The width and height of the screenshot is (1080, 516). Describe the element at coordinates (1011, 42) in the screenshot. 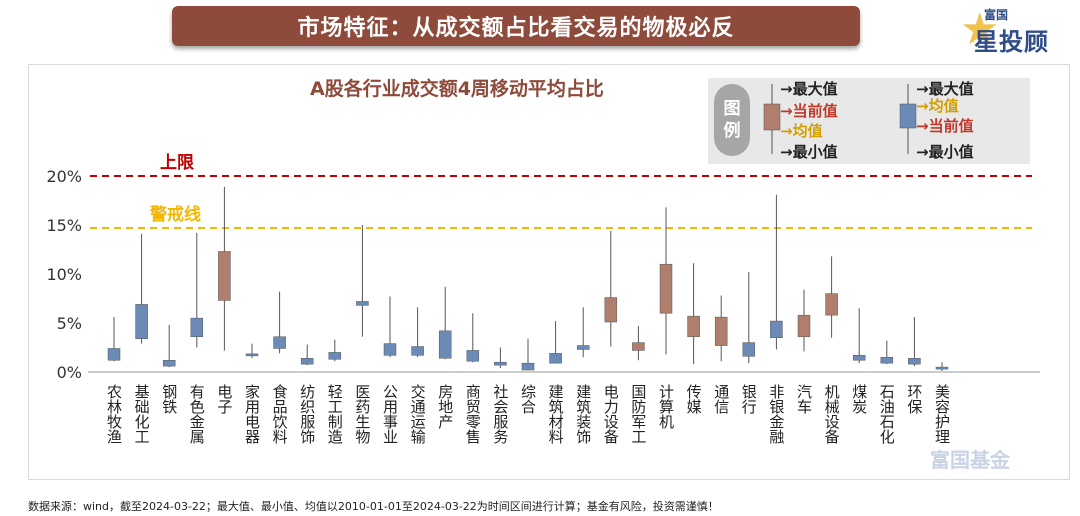

I see `logo-big-text: 星投顾` at that location.